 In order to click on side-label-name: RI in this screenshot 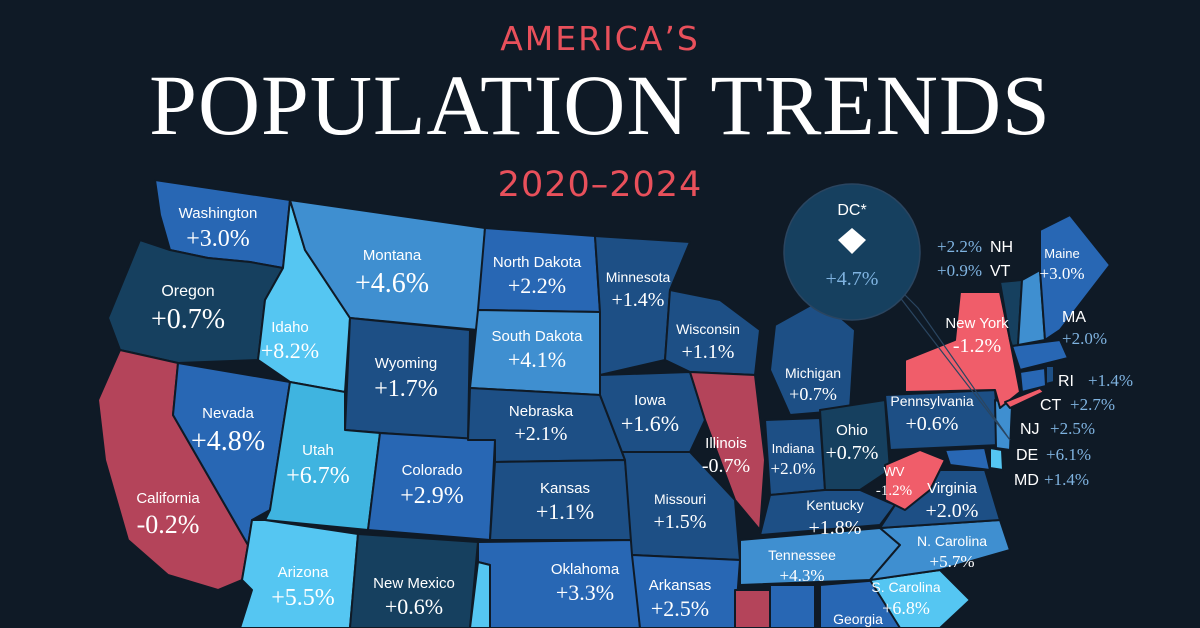, I will do `click(1066, 381)`.